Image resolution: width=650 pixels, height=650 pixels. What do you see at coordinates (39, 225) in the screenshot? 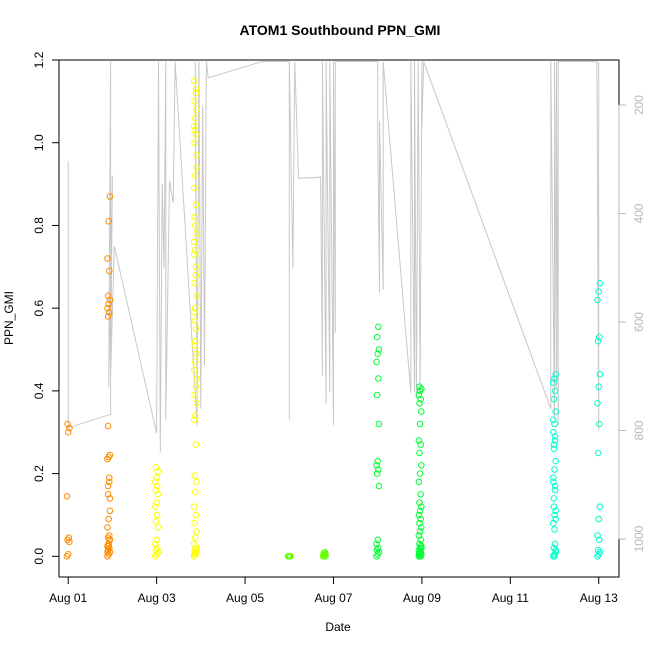
I see `y-tick-label: 0.8` at bounding box center [39, 225].